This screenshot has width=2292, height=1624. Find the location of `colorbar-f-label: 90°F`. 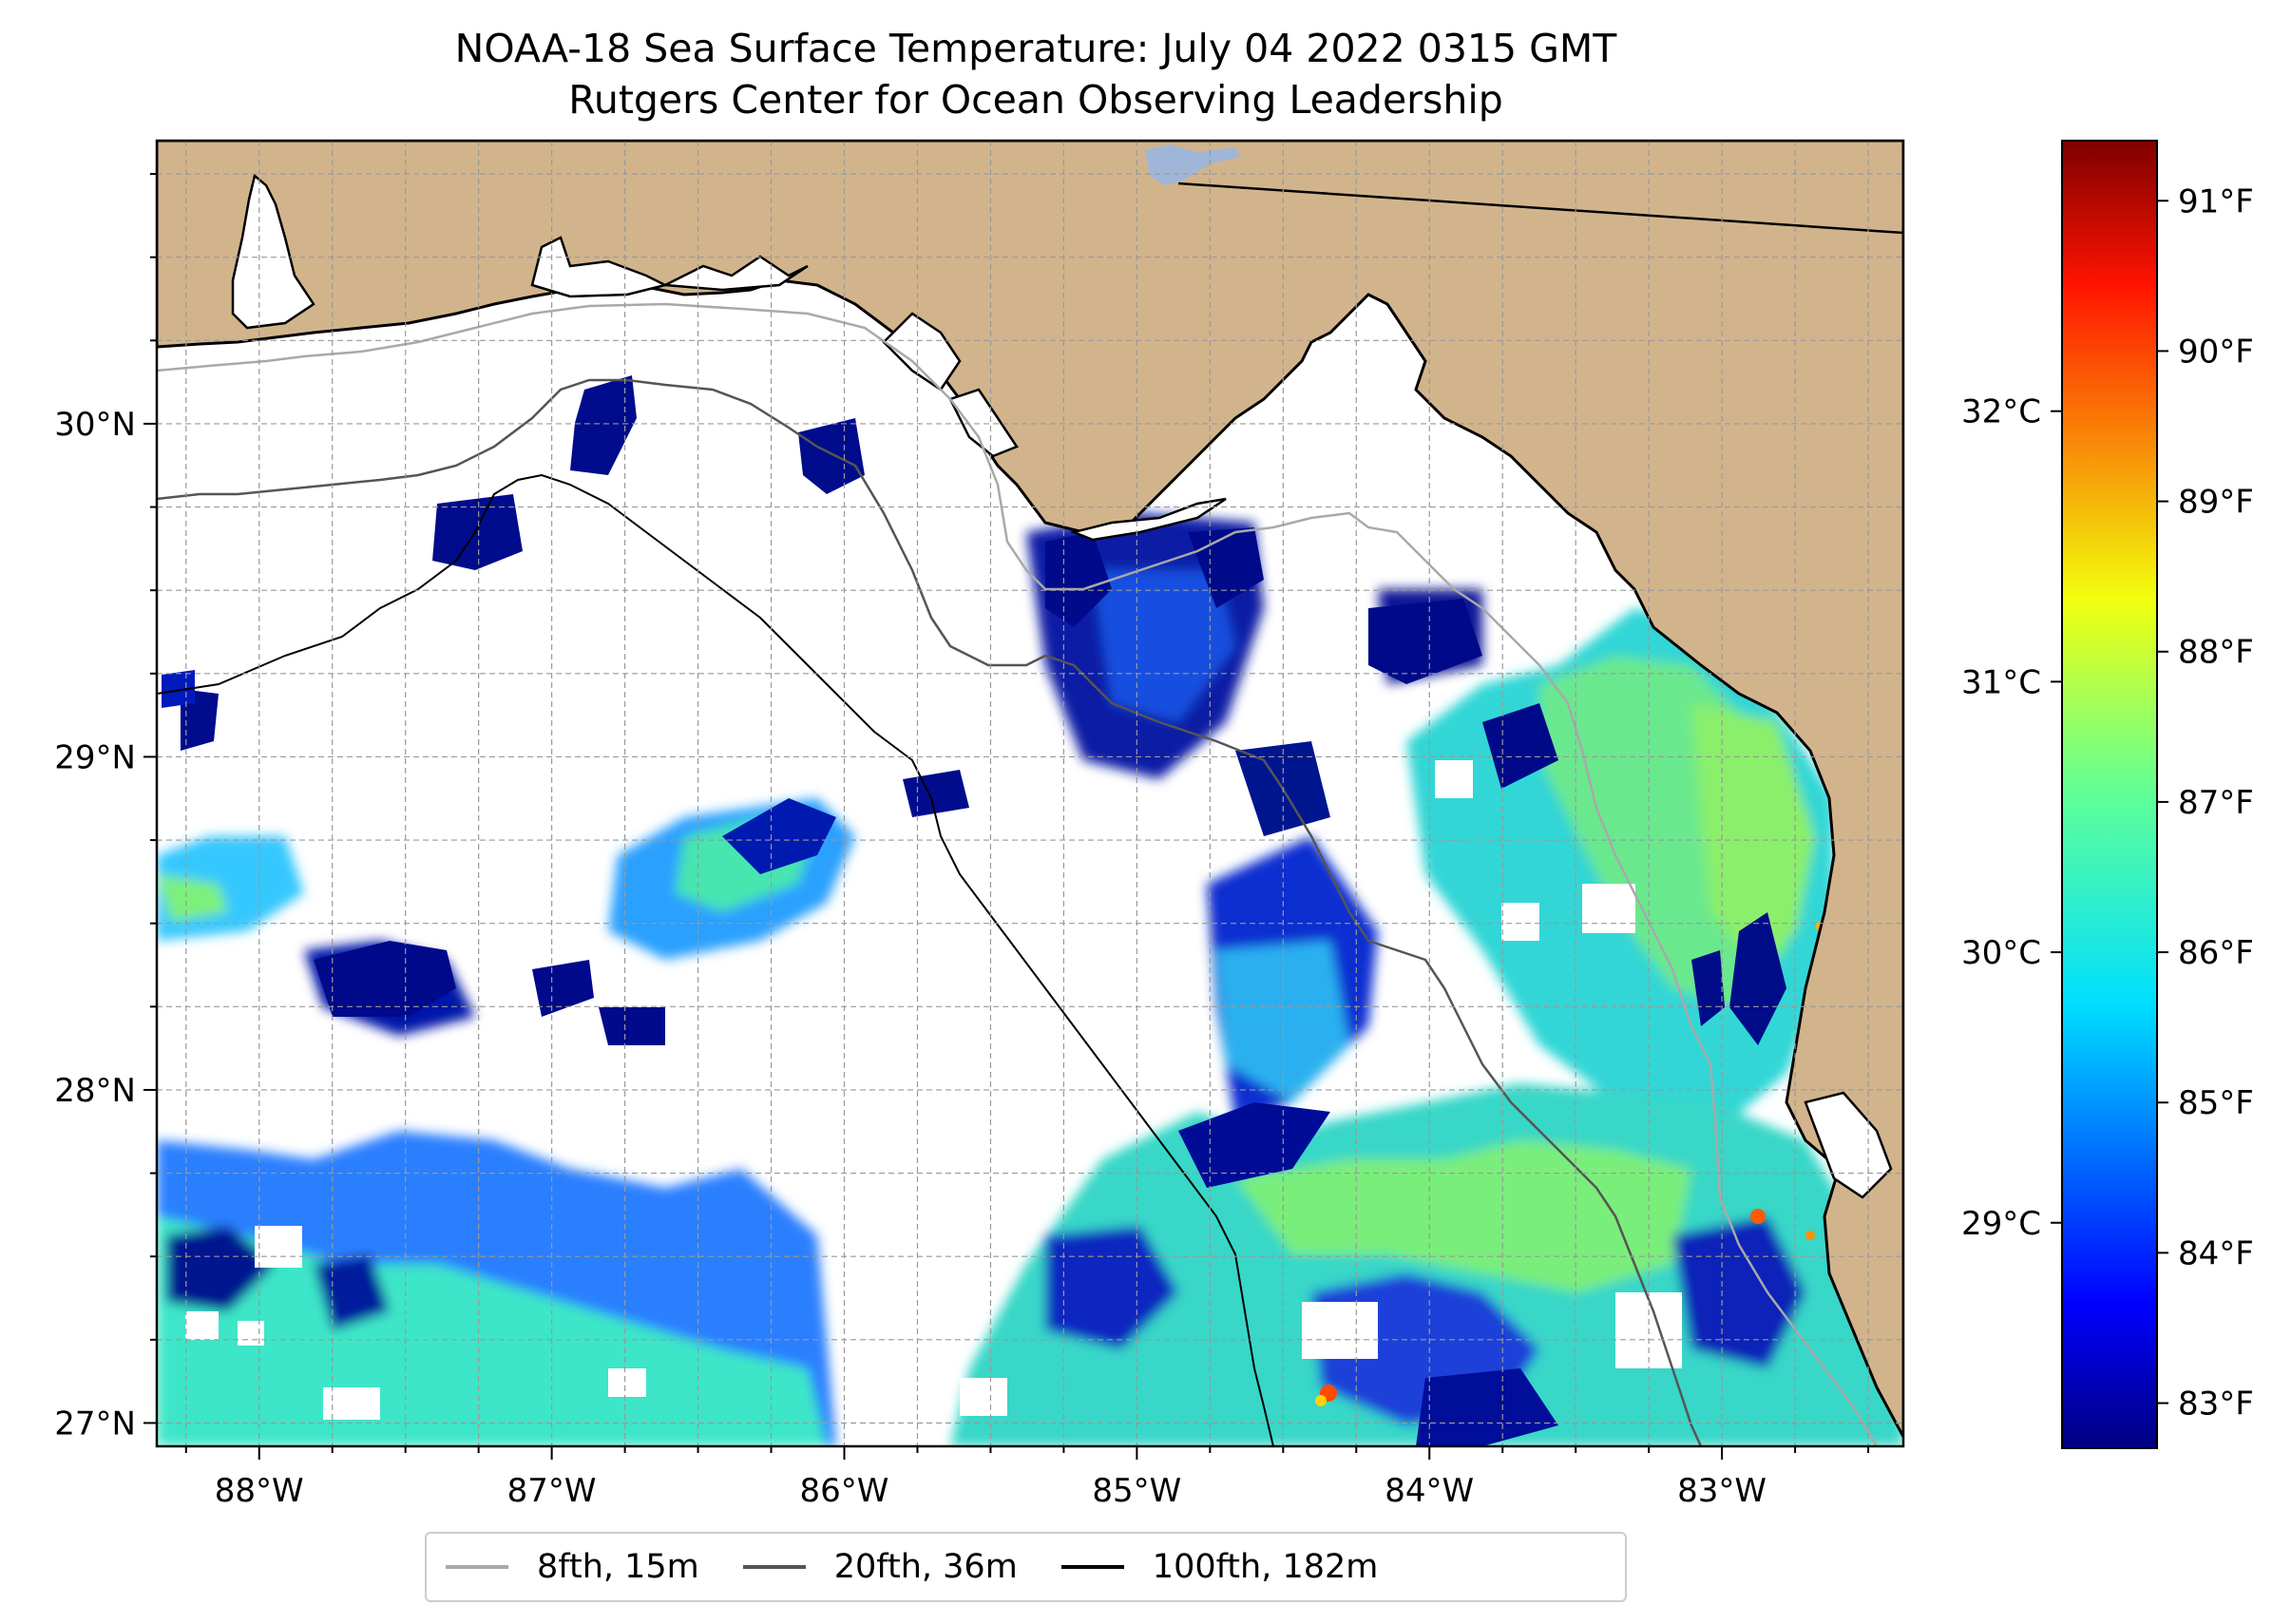

colorbar-f-label: 90°F is located at coordinates (2216, 352).